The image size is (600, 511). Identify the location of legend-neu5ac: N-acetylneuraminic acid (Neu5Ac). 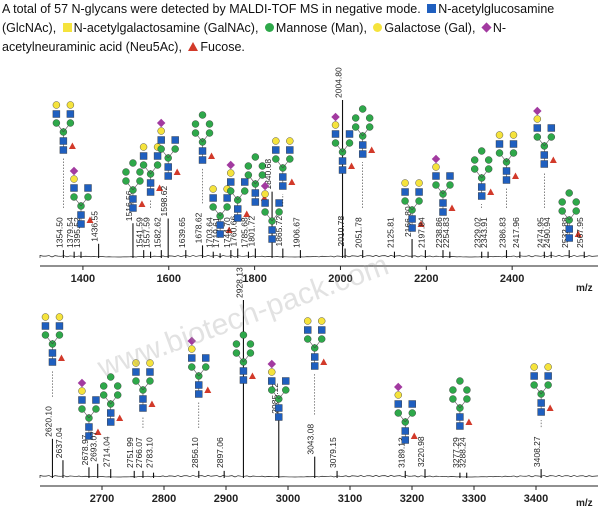
(254, 37).